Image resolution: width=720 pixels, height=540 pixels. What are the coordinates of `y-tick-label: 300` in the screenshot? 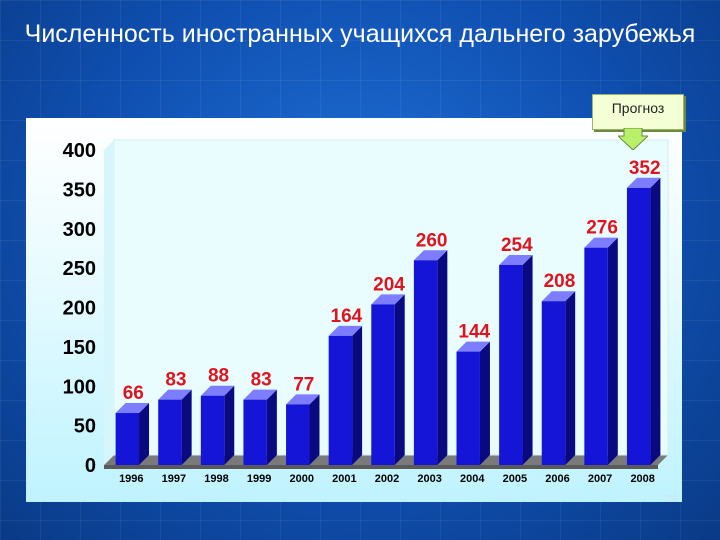 It's located at (79, 230).